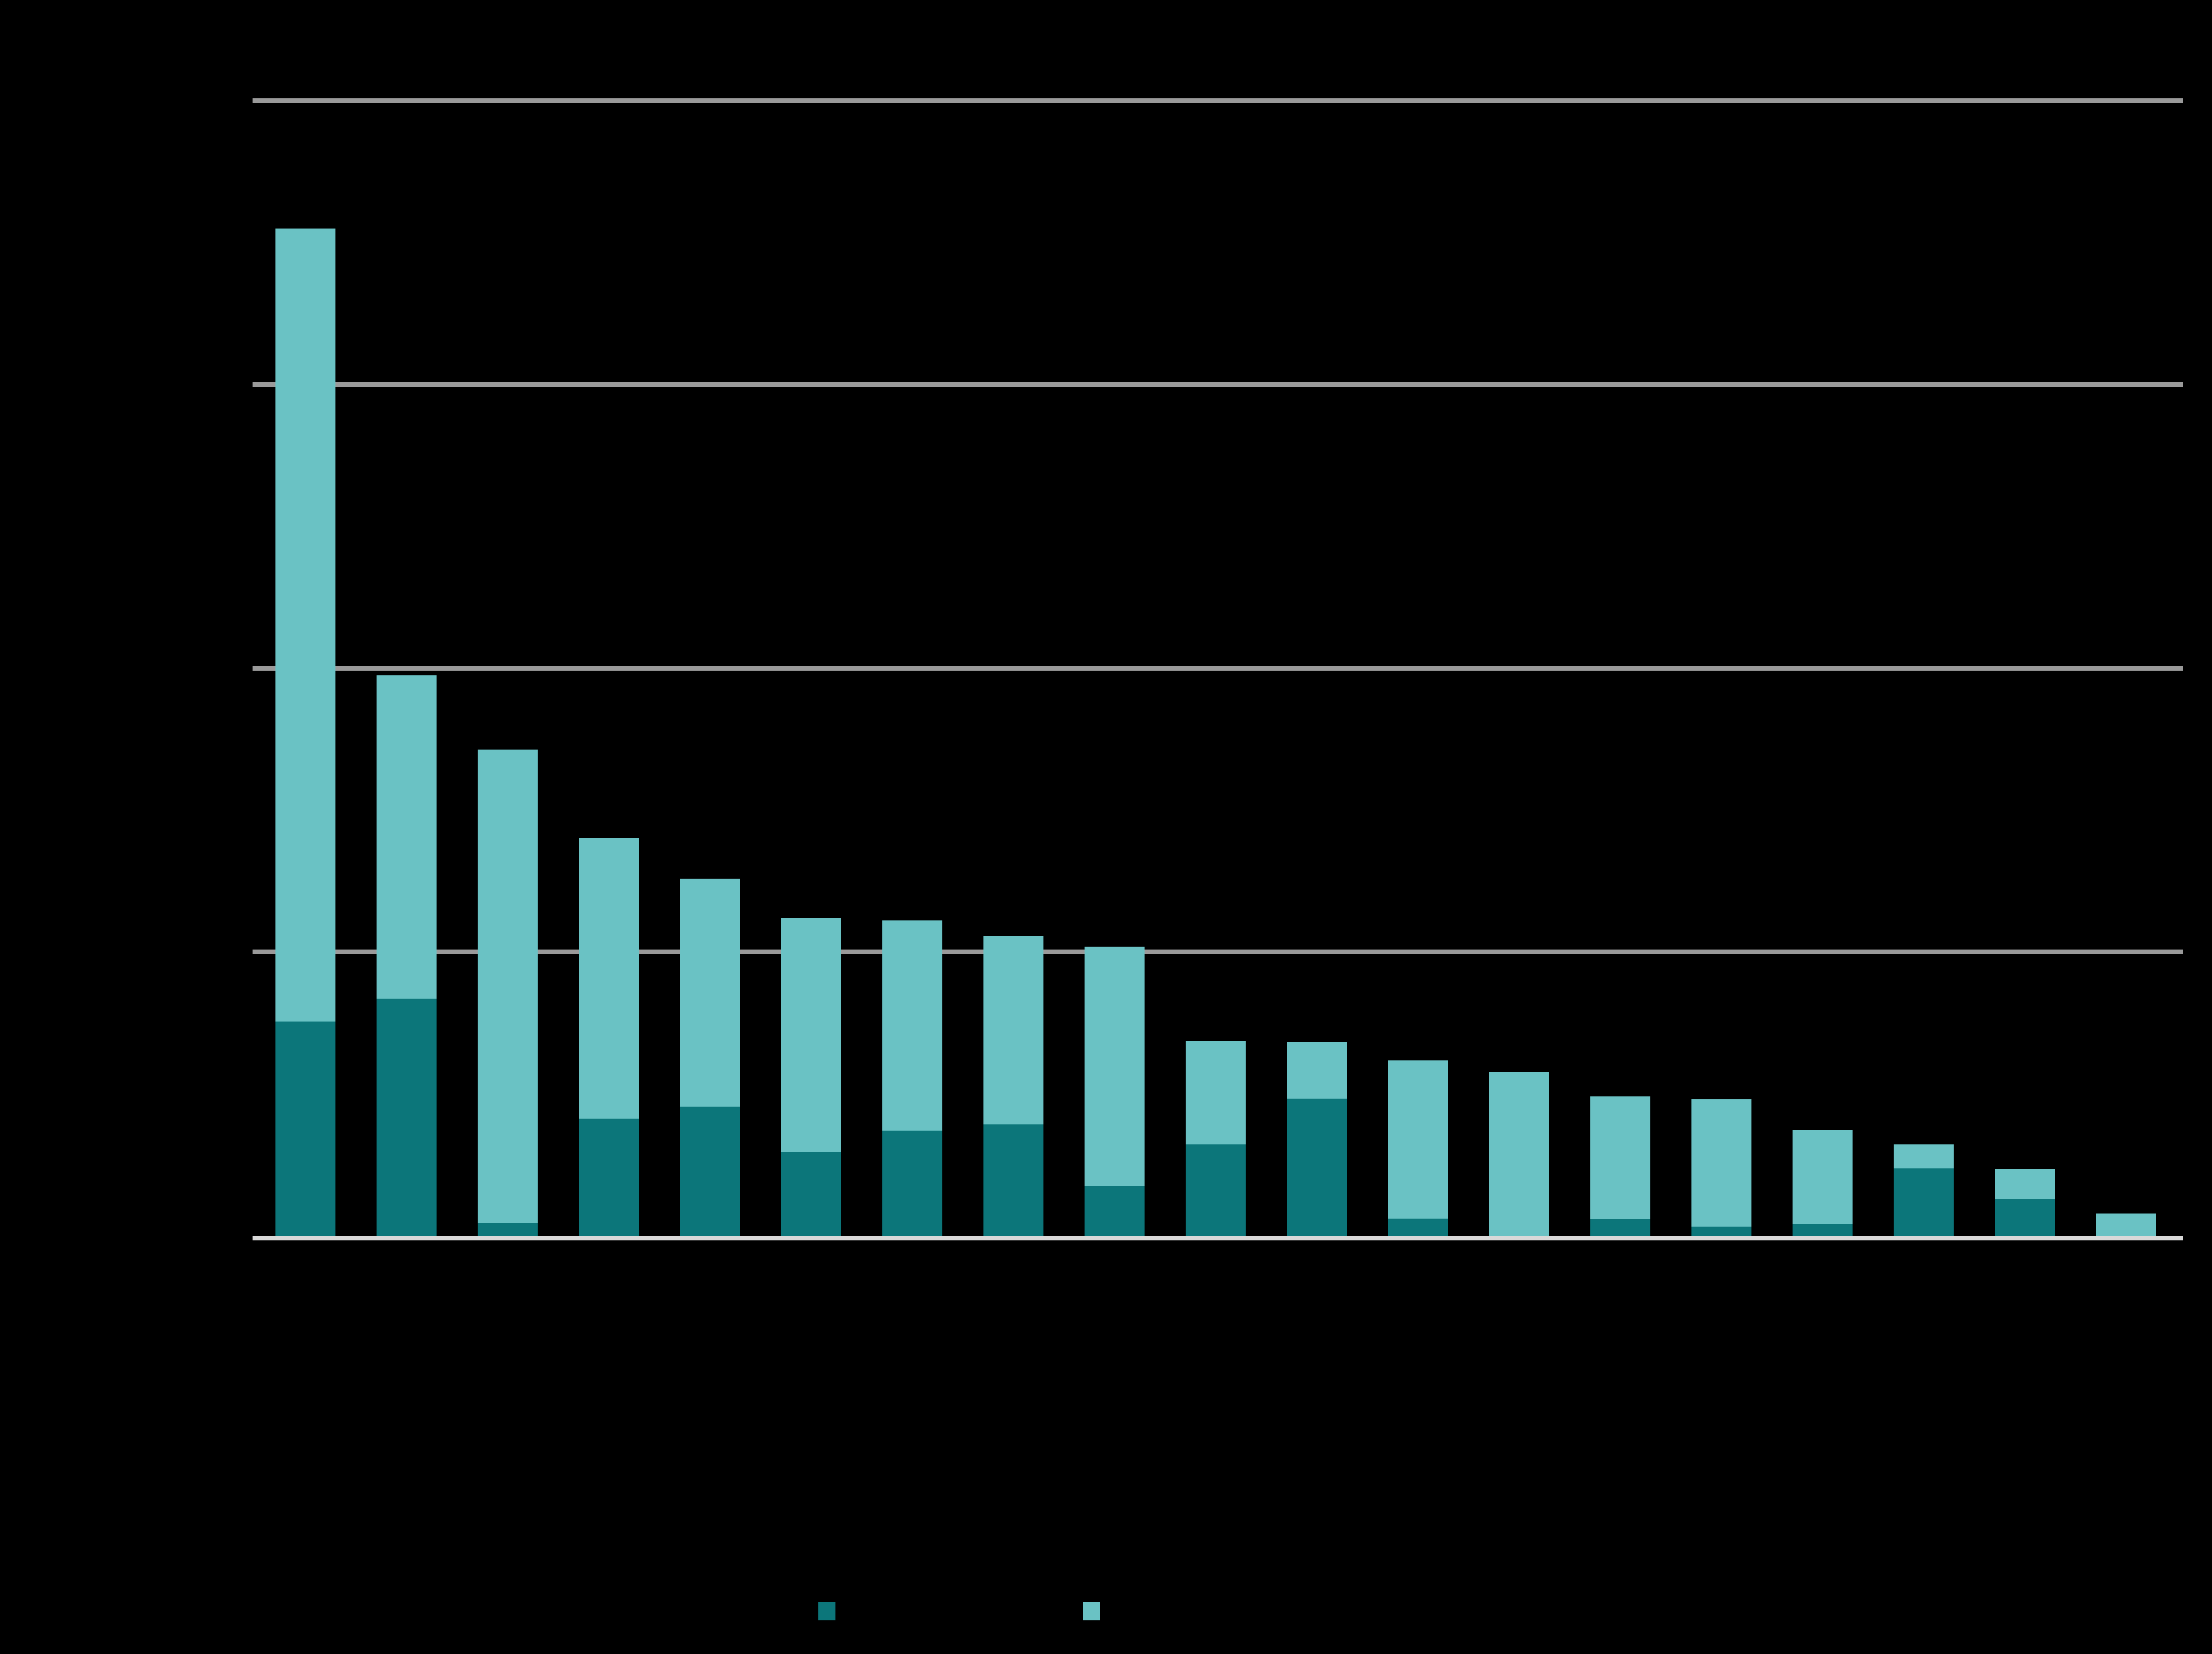 The height and width of the screenshot is (1654, 2212). I want to click on legend-swatch-light, so click(1091, 1611).